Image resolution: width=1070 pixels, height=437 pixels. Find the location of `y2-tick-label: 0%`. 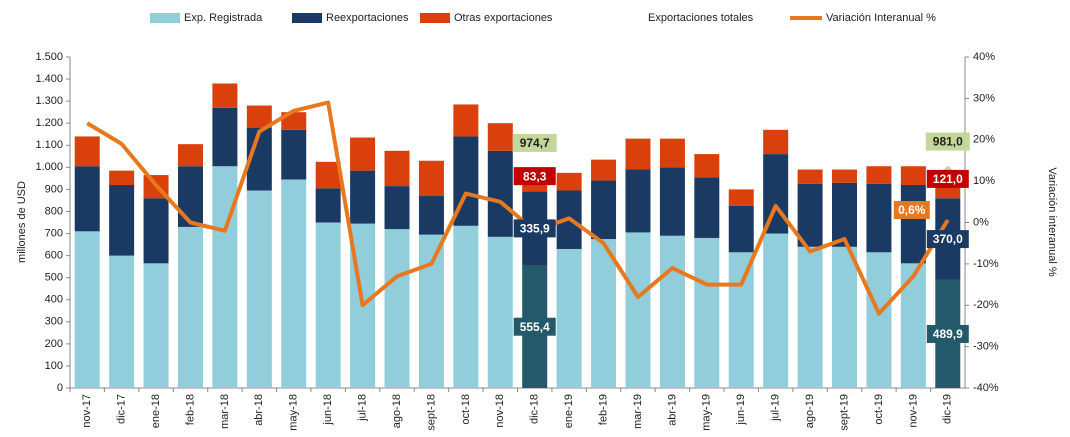

y2-tick-label: 0% is located at coordinates (981, 222).